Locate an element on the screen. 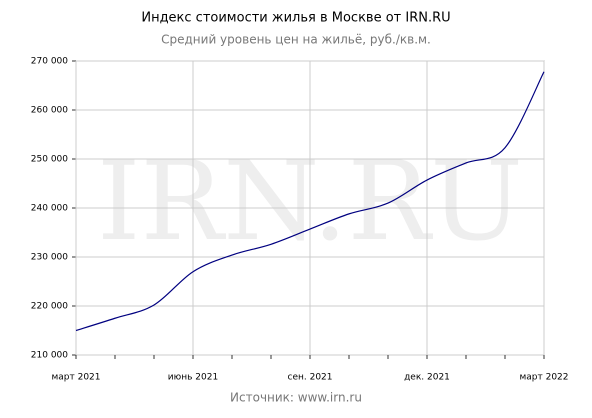  y-tick-label: 220 000 is located at coordinates (49, 307).